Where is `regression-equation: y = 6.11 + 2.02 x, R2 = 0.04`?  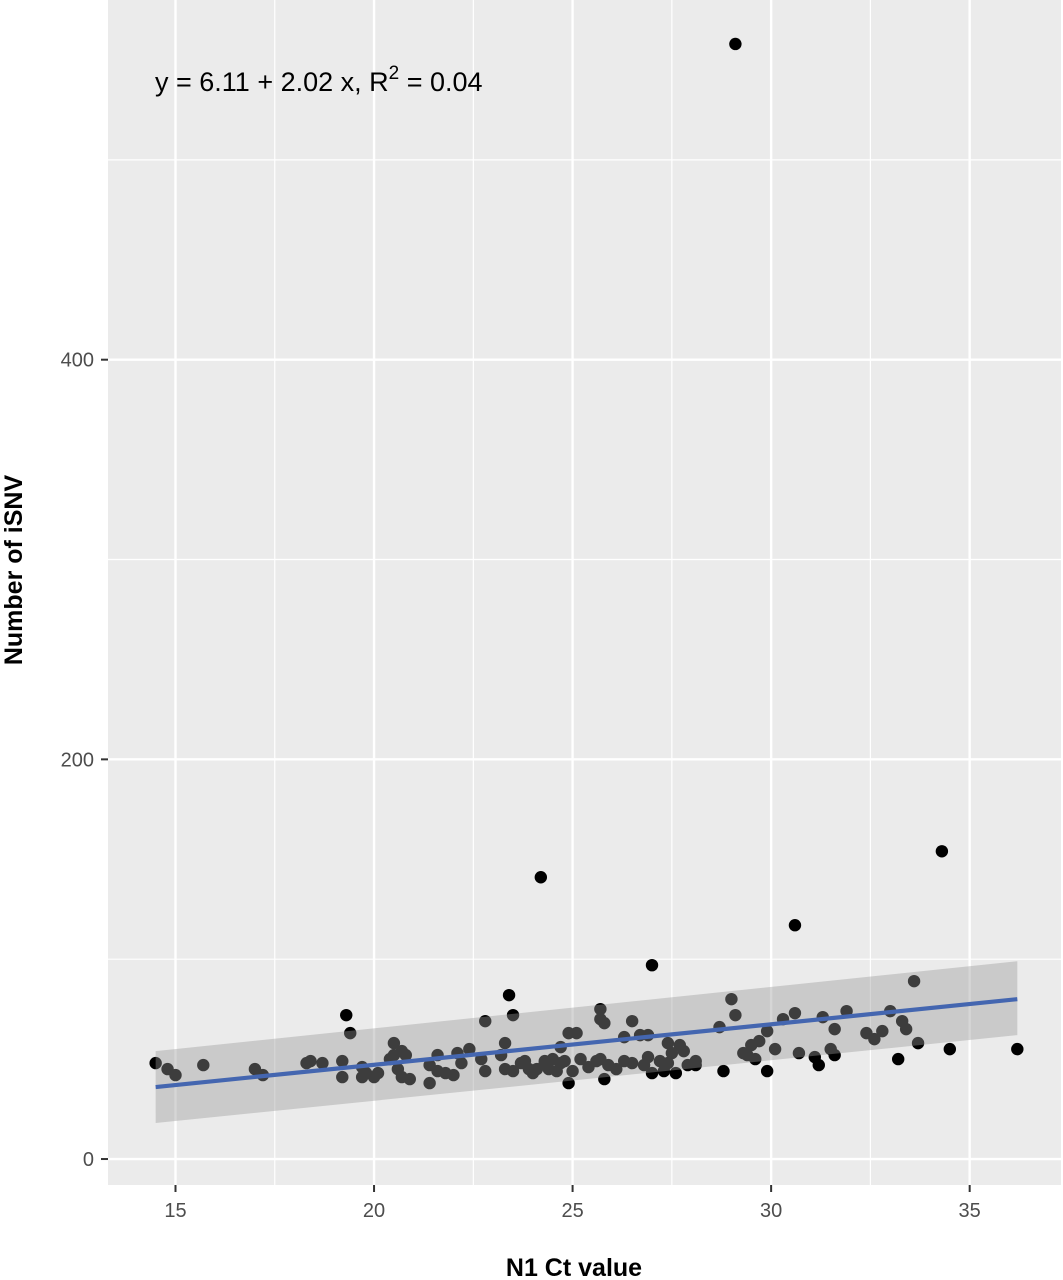 regression-equation: y = 6.11 + 2.02 x, R2 = 0.04 is located at coordinates (319, 80).